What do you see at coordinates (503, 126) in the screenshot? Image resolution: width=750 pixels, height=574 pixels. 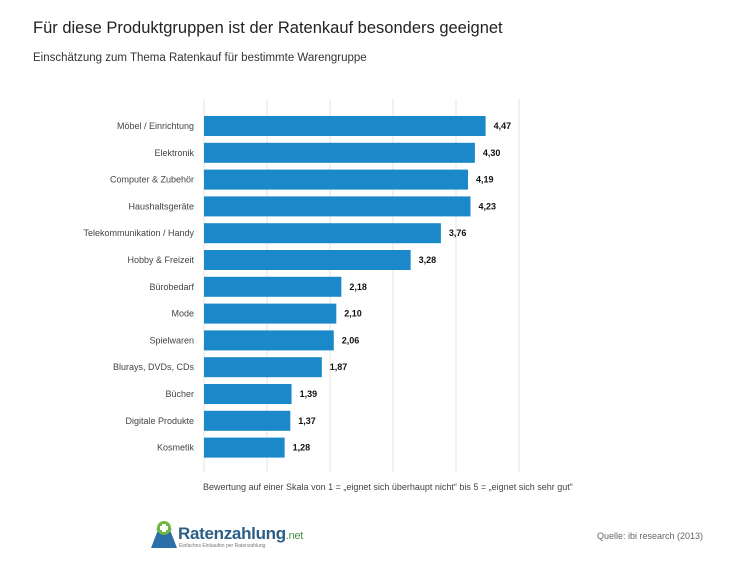 I see `value-label: 4,47` at bounding box center [503, 126].